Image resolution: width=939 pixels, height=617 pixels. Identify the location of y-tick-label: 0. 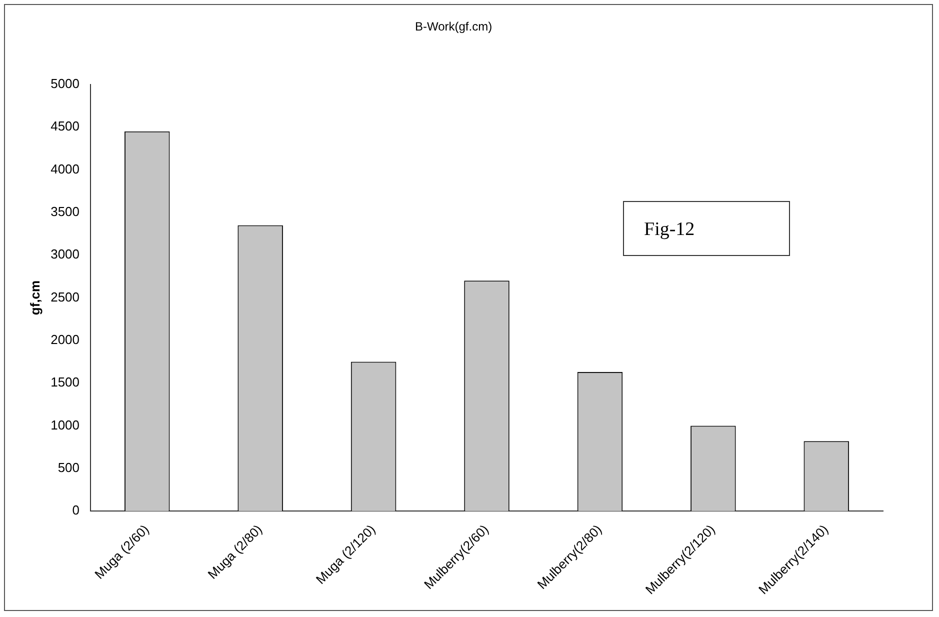
(76, 510).